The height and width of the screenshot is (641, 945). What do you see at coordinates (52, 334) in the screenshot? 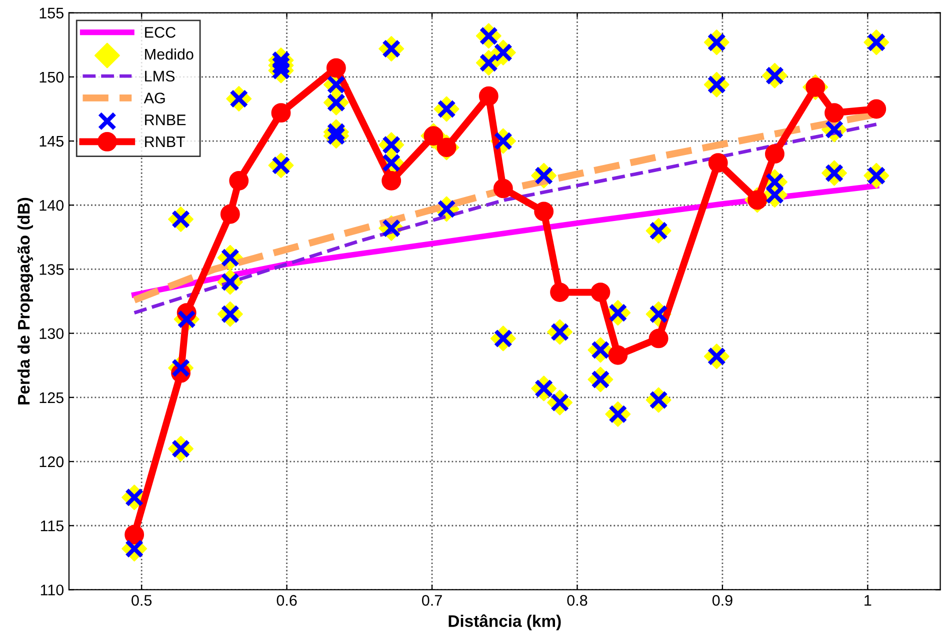
I see `y-tick-label: 130` at bounding box center [52, 334].